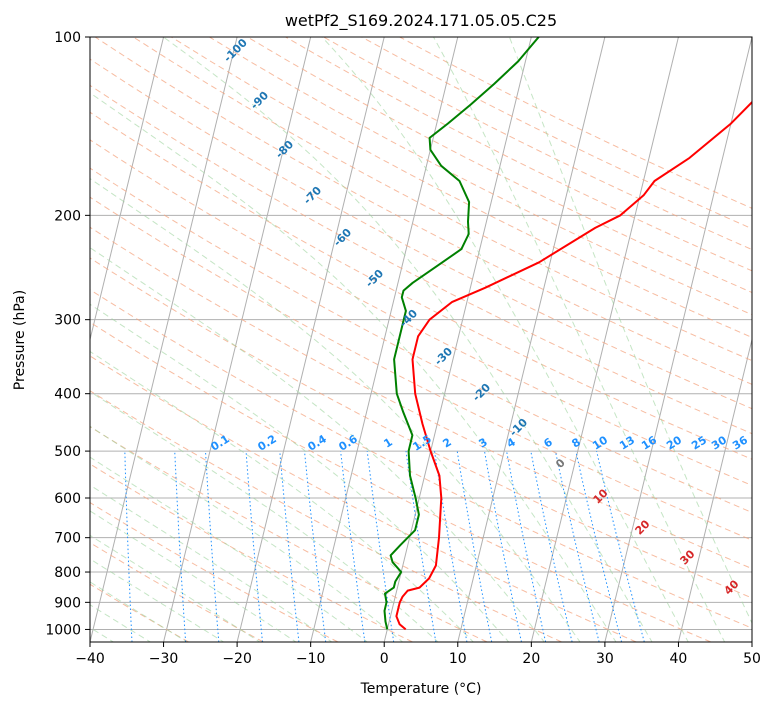  What do you see at coordinates (531, 659) in the screenshot?
I see `x-tick-label: 20` at bounding box center [531, 659].